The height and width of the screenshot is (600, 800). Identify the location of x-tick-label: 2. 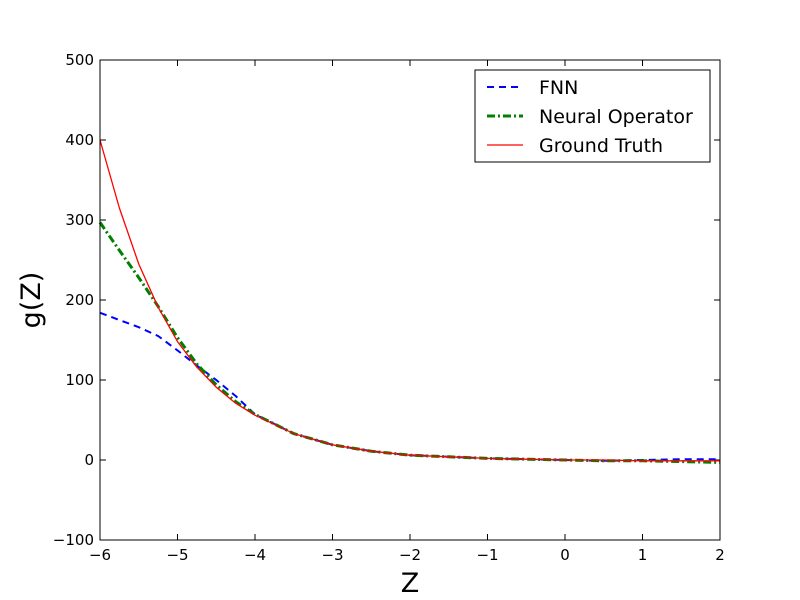
(720, 555).